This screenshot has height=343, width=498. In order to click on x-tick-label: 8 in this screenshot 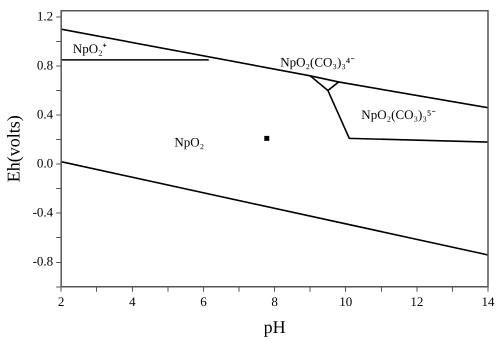, I will do `click(274, 302)`.